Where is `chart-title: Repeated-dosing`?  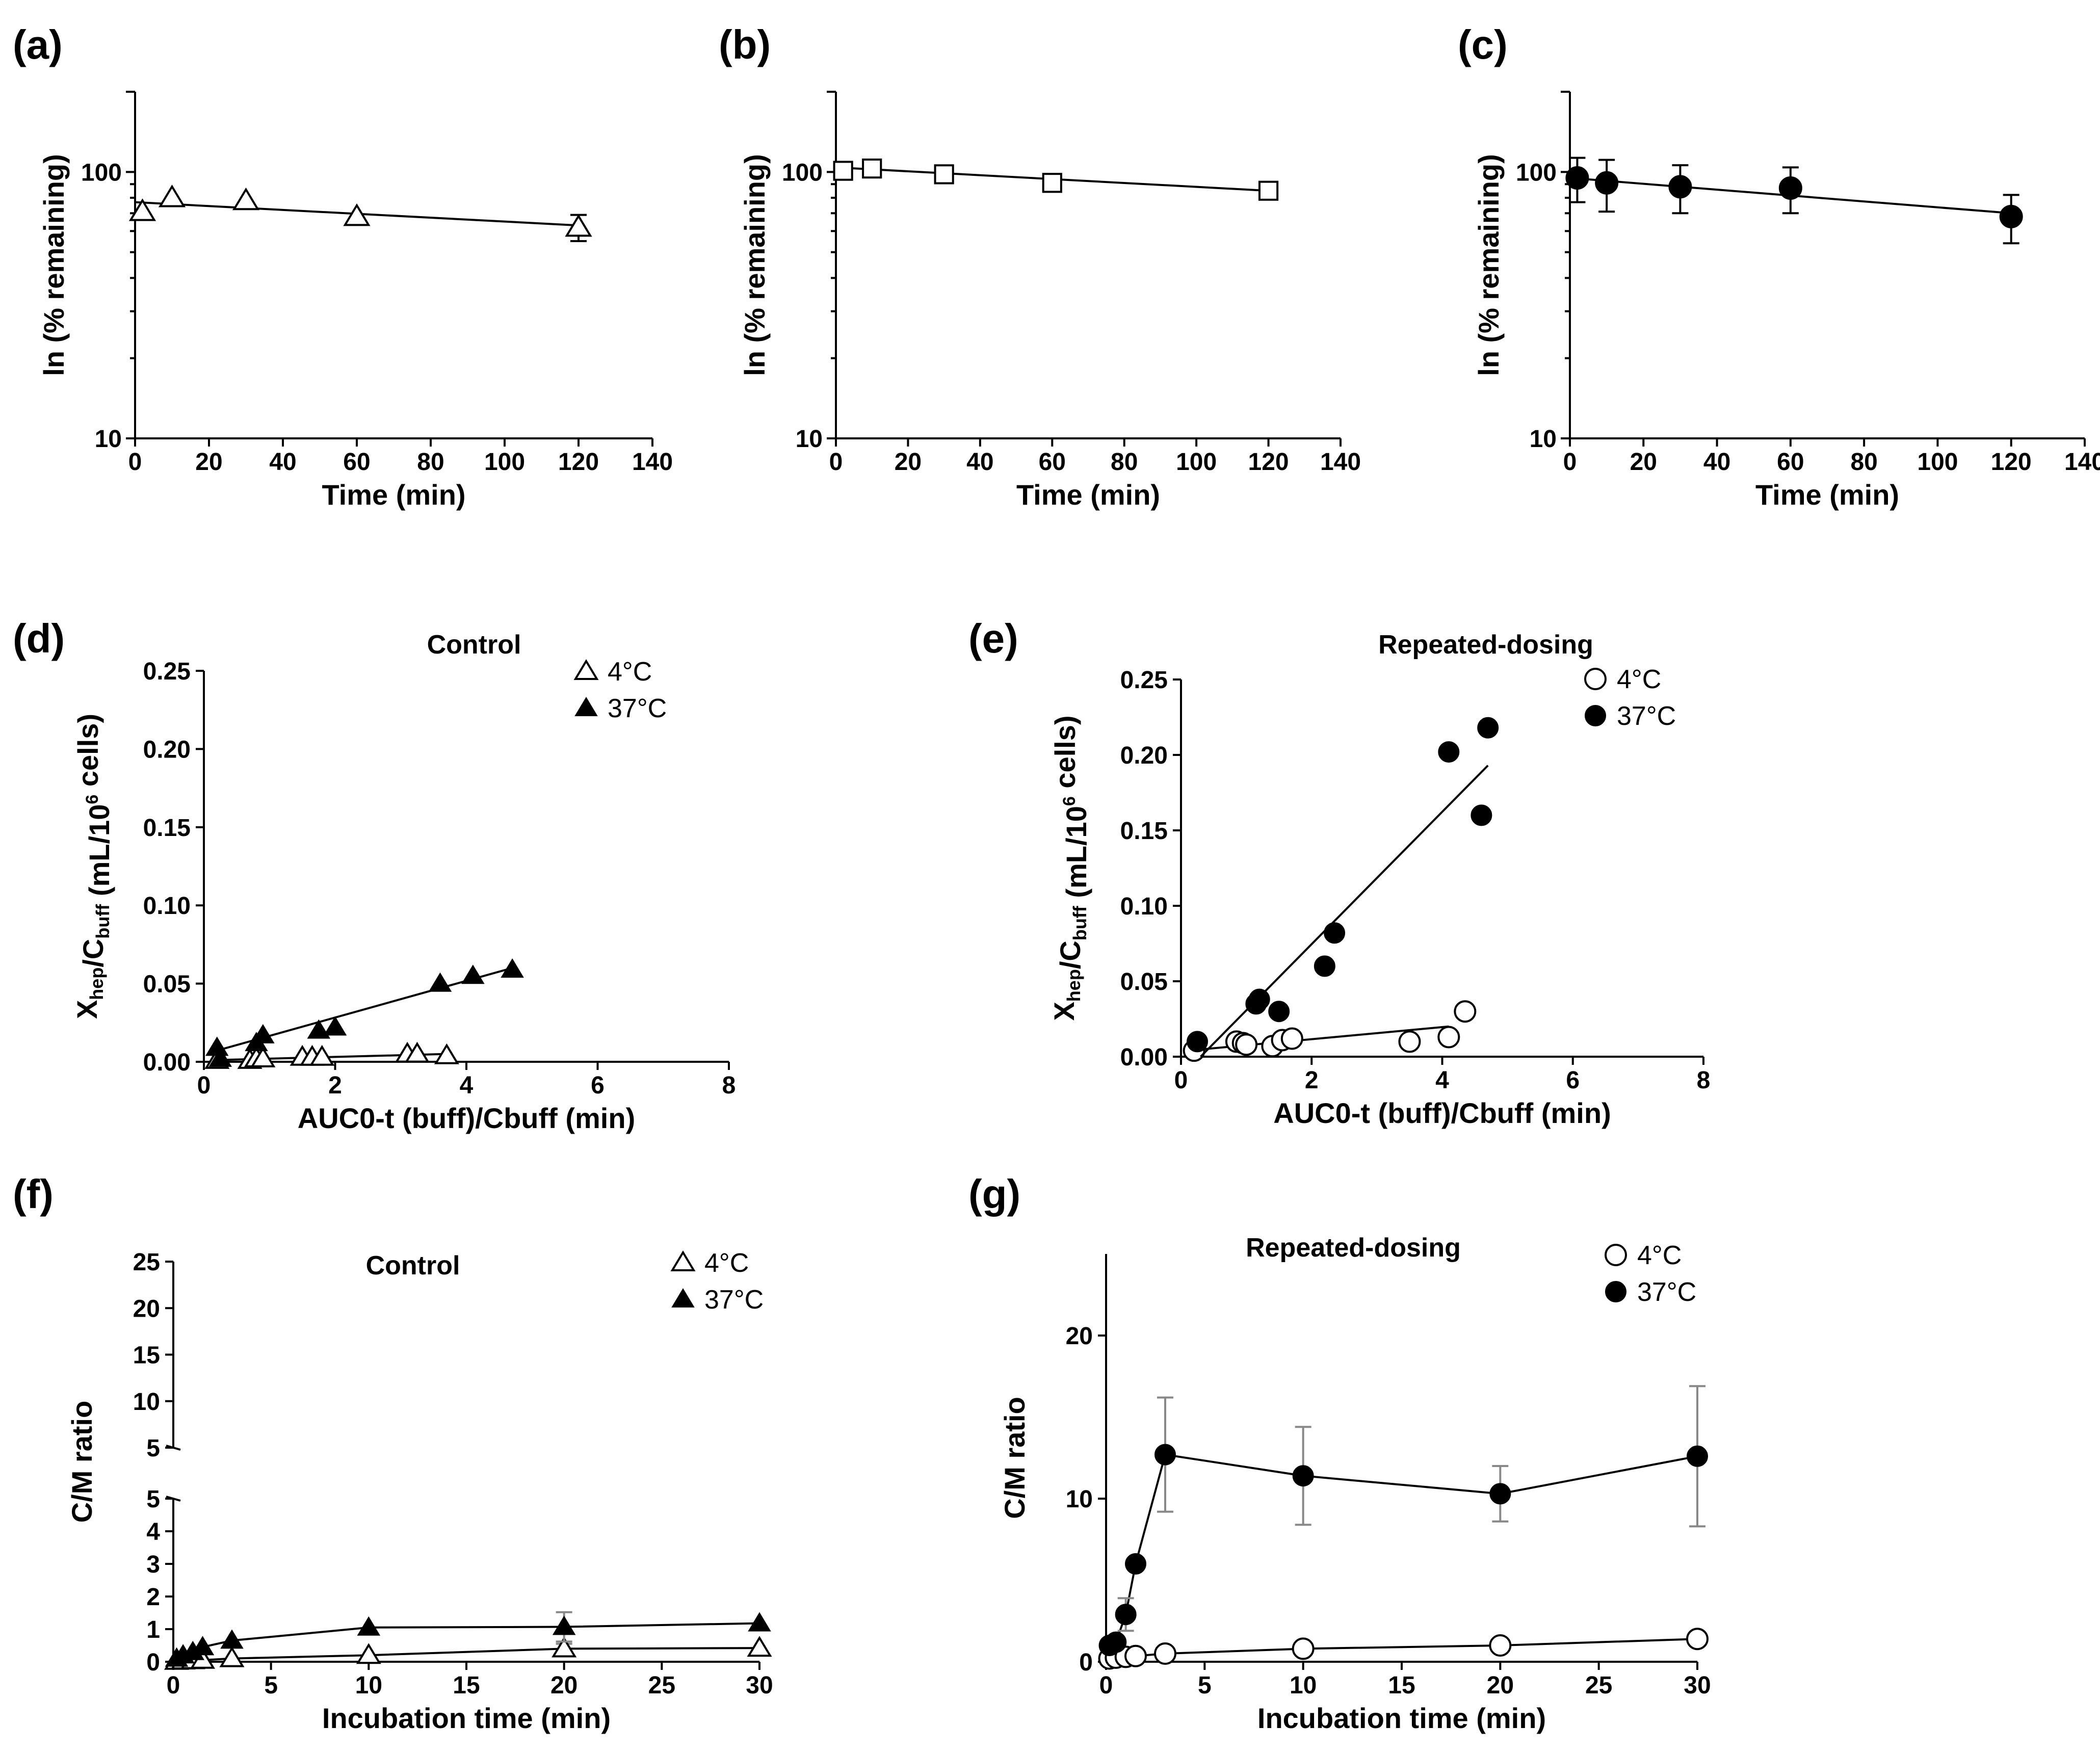
chart-title: Repeated-dosing is located at coordinates (1485, 645).